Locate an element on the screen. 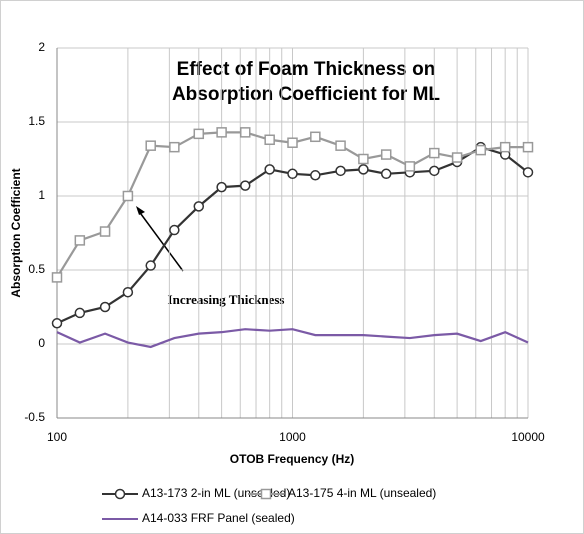 This screenshot has width=584, height=534. annotation: Increasing Thickness is located at coordinates (226, 299).